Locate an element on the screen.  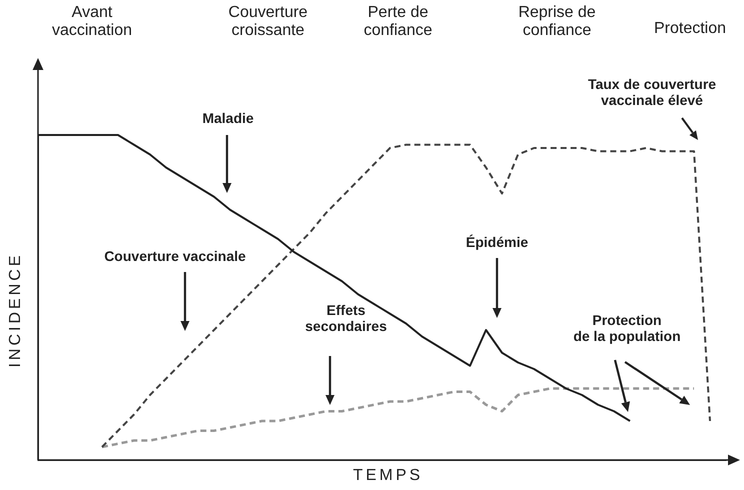
text: Taux de couverture vaccinale élevé is located at coordinates (652, 92).